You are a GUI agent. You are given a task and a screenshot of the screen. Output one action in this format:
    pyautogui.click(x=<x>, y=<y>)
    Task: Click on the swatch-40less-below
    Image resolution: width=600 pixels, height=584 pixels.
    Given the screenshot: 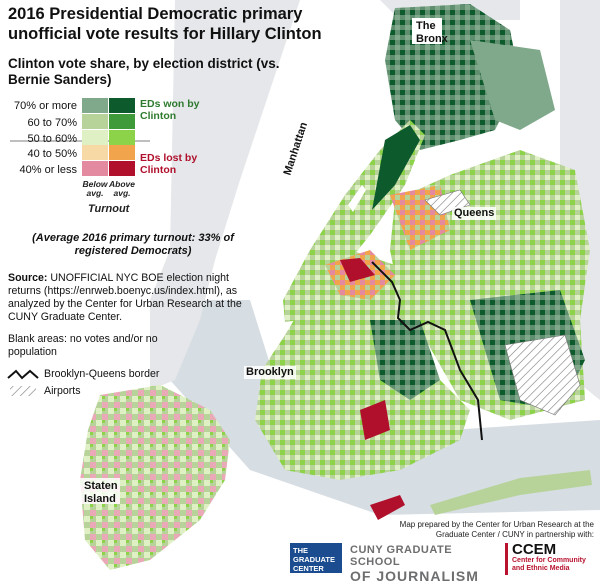 What is the action you would take?
    pyautogui.click(x=95, y=168)
    